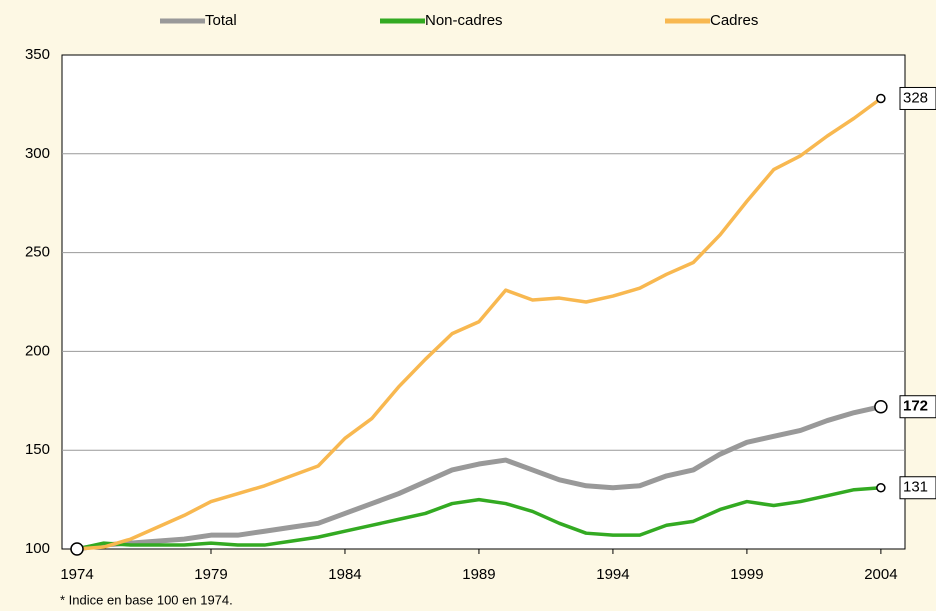  I want to click on y-tick-label: 150, so click(37, 449).